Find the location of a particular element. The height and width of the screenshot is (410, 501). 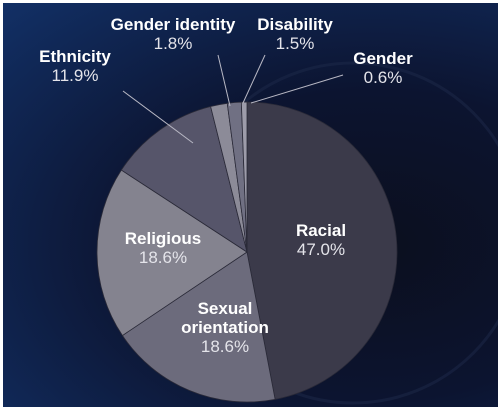

slice-label: Gender 0.6% is located at coordinates (383, 68).